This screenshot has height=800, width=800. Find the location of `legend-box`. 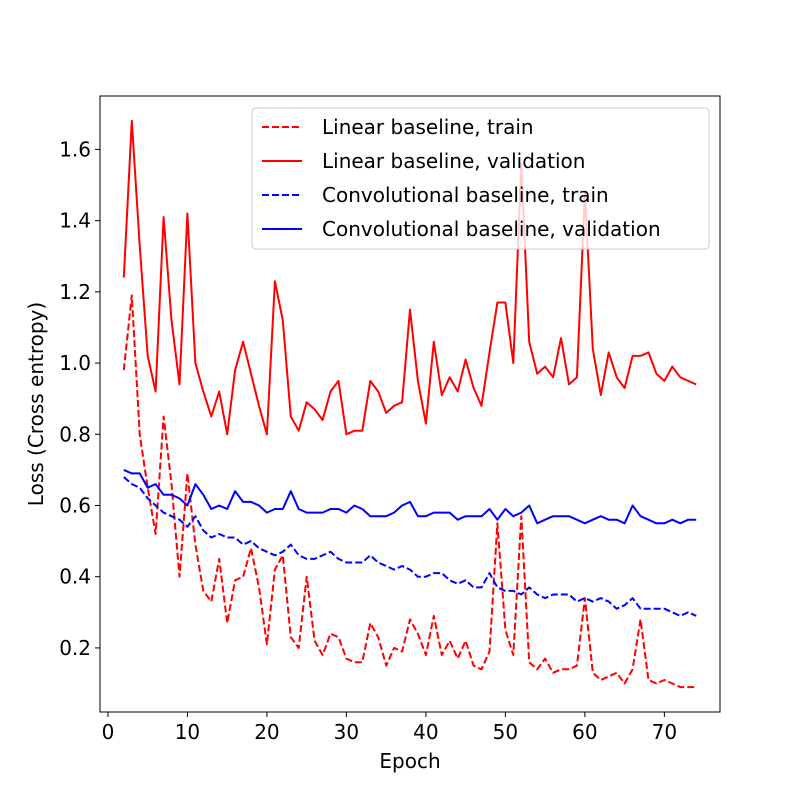

legend-box is located at coordinates (480, 178).